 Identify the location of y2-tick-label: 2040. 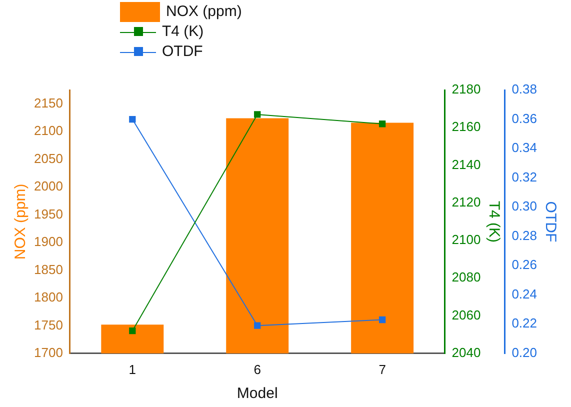
(466, 352).